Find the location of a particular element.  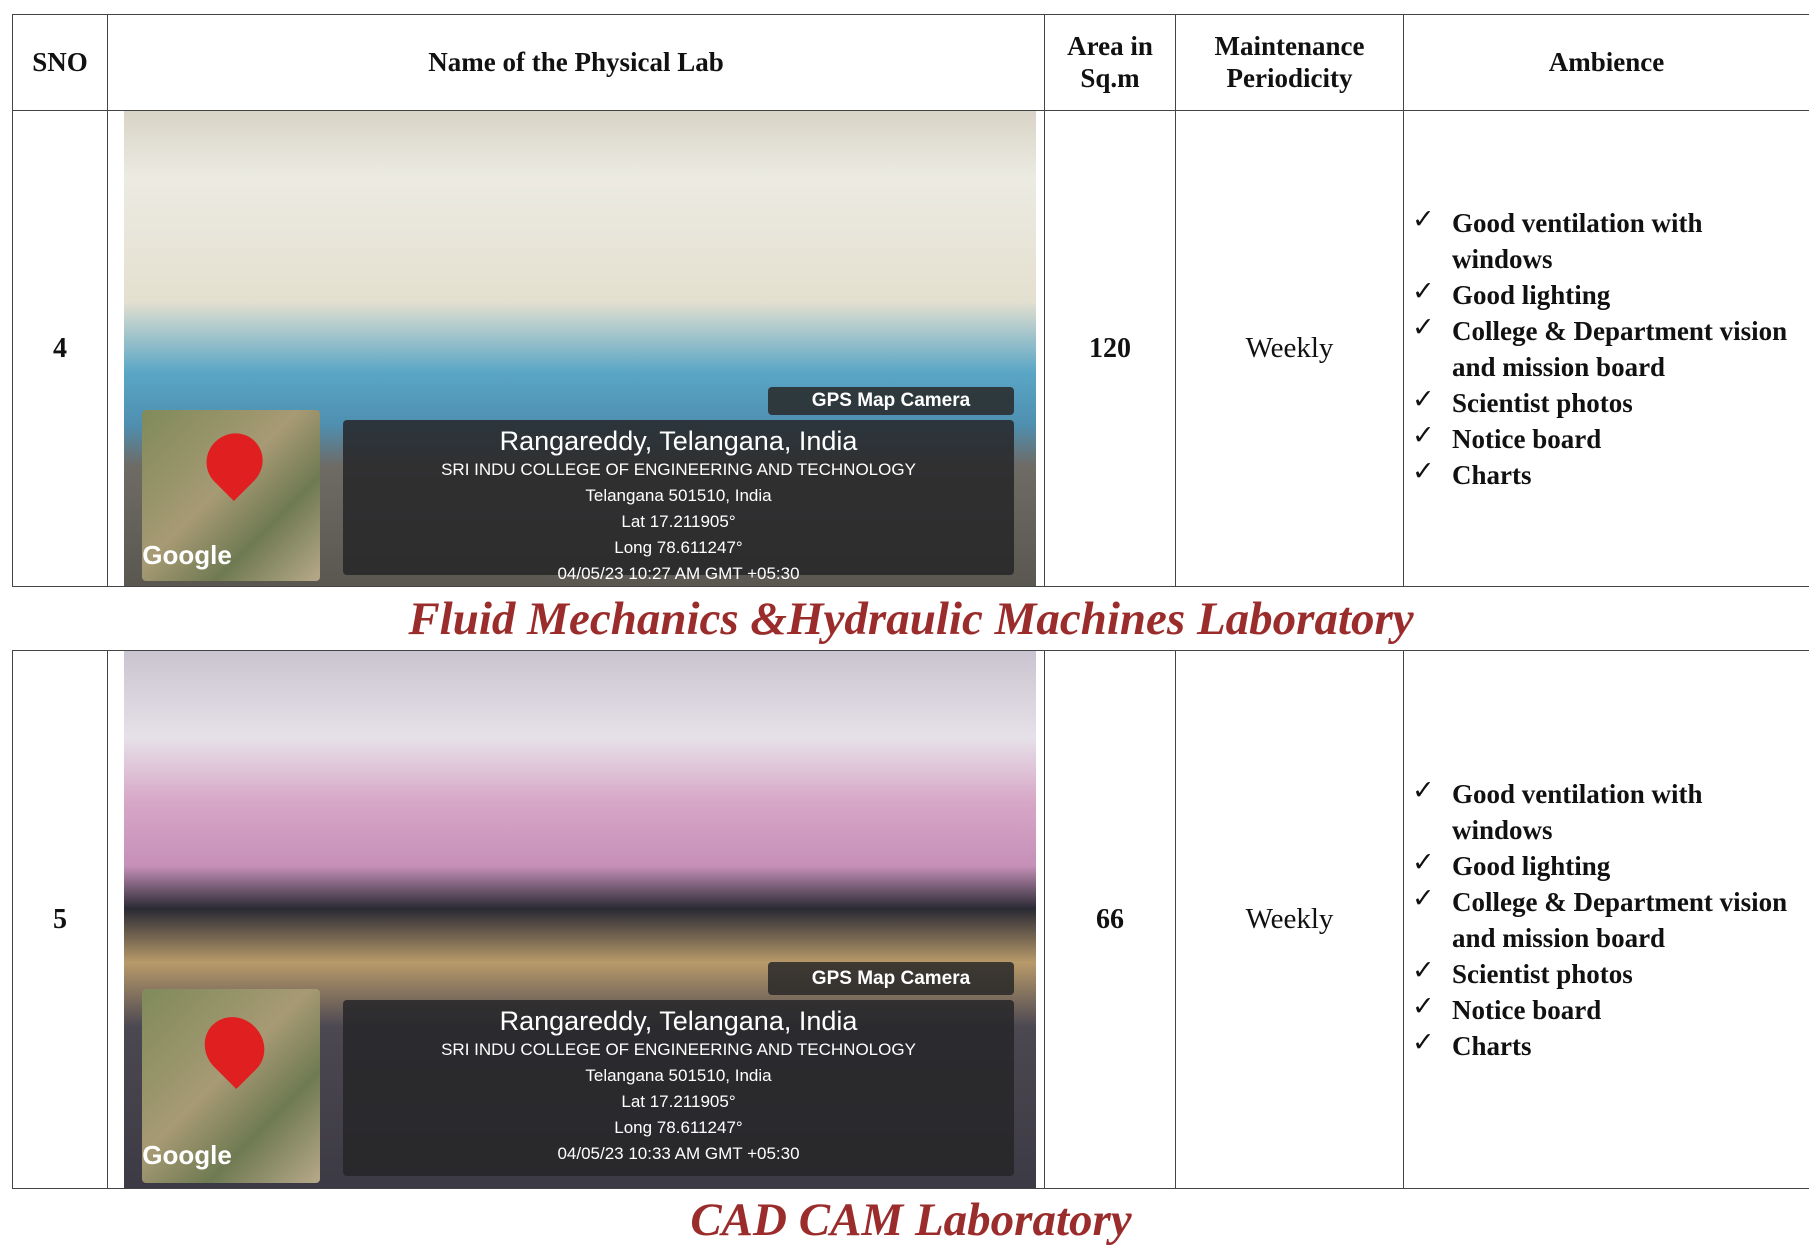

lab-caption: CAD CAM Laboratory is located at coordinates (910, 1219).